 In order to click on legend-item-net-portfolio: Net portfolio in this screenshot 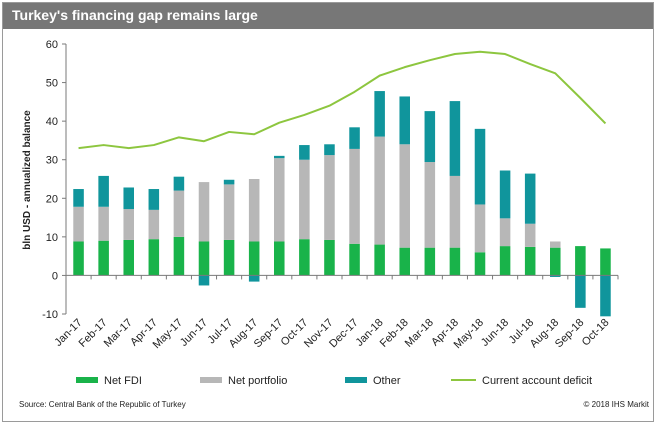, I will do `click(243, 381)`.